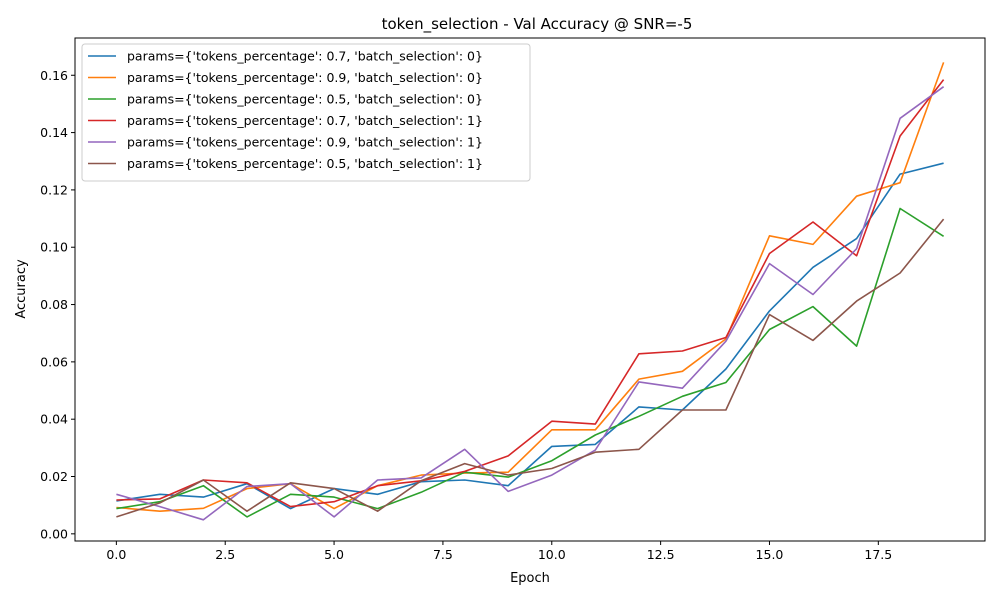  What do you see at coordinates (54, 533) in the screenshot?
I see `y-tick-label: 0.00` at bounding box center [54, 533].